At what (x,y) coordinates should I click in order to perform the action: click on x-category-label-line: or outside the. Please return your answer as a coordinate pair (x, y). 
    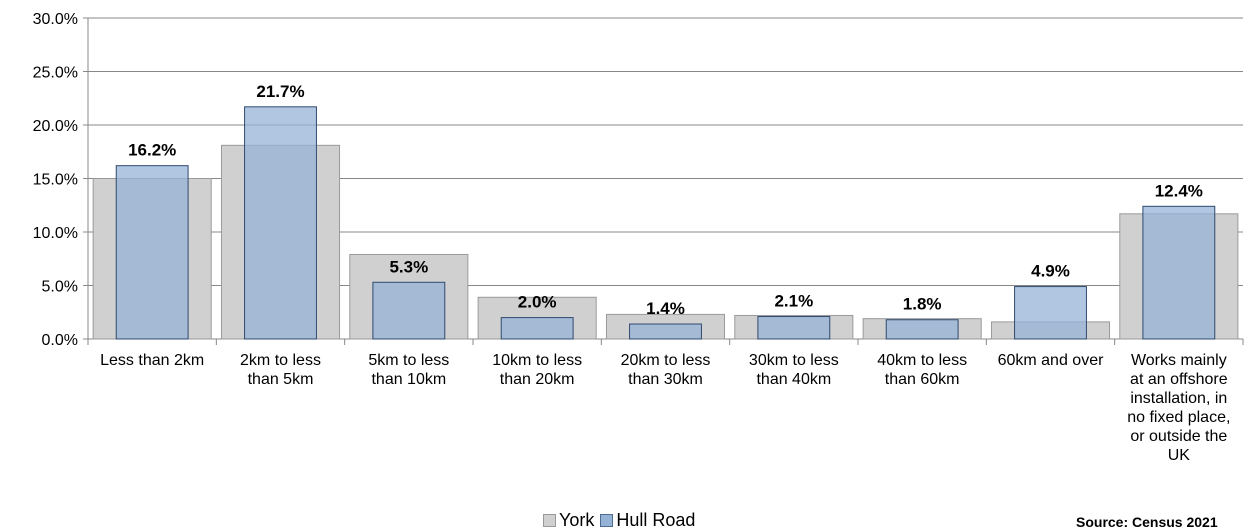
    Looking at the image, I should click on (1178, 436).